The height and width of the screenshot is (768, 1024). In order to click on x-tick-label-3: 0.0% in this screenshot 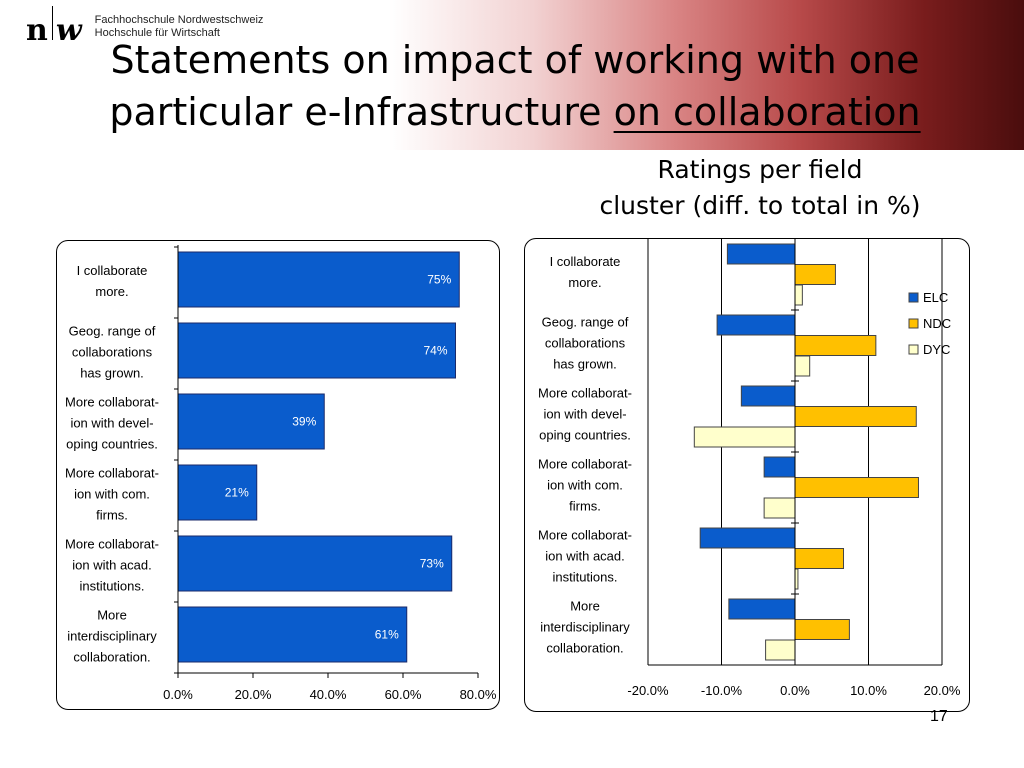, I will do `click(795, 690)`.